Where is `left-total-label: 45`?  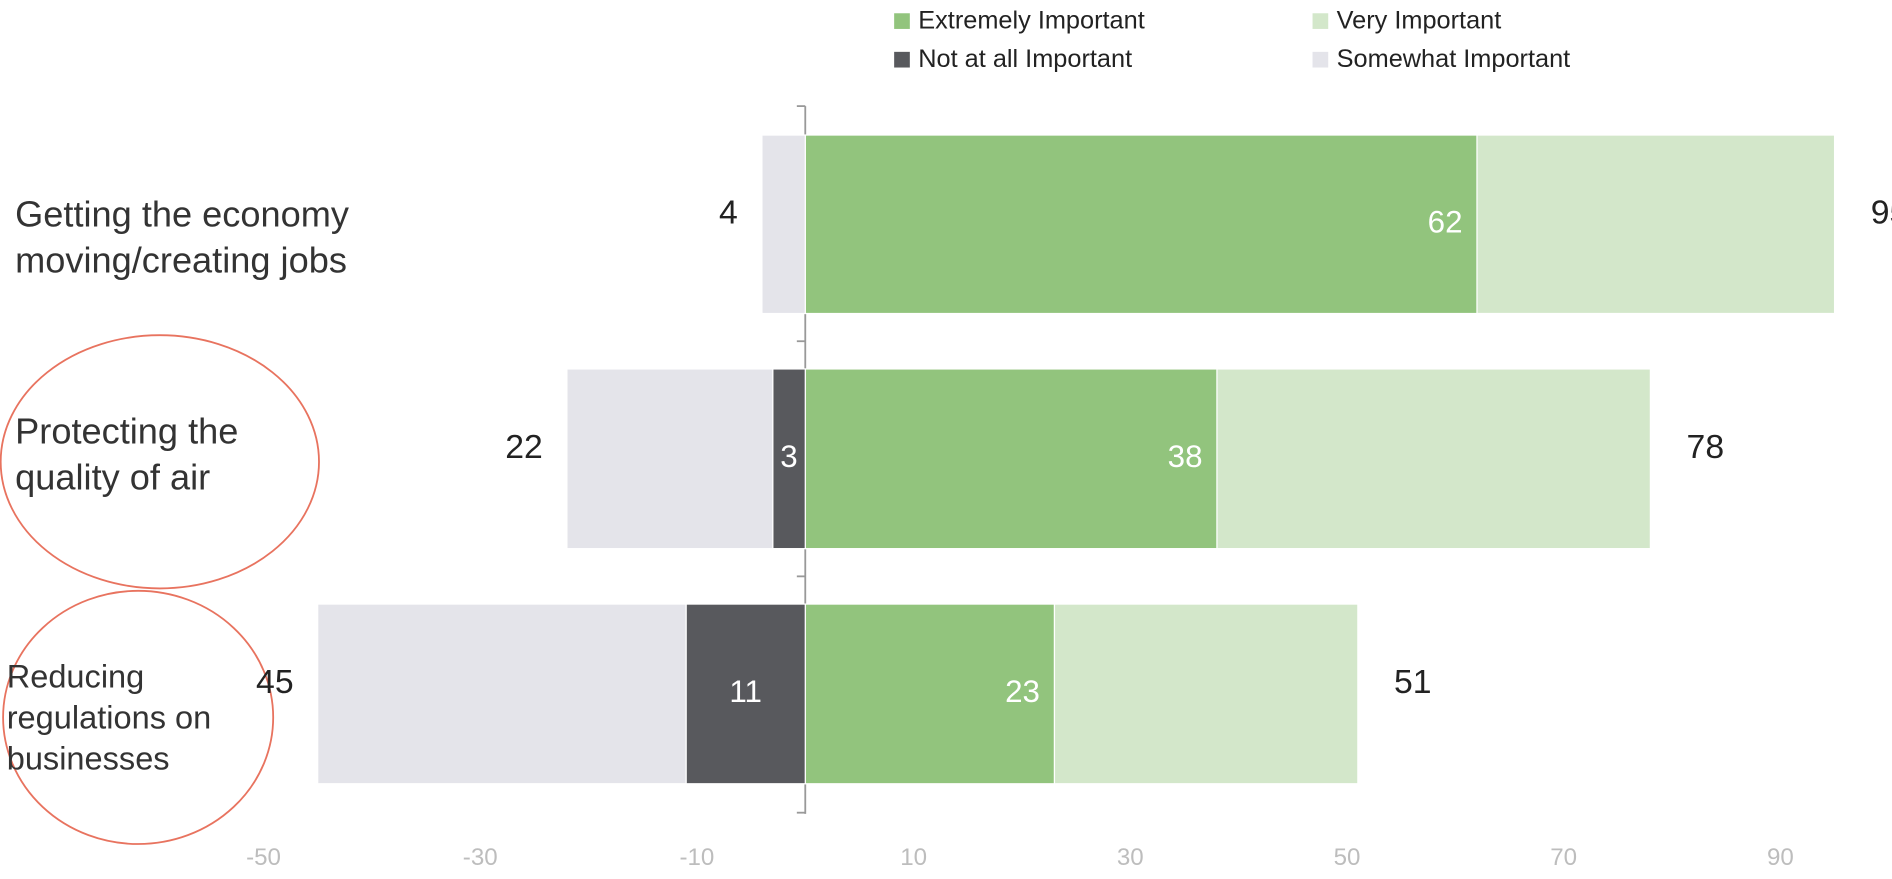
left-total-label: 45 is located at coordinates (275, 682).